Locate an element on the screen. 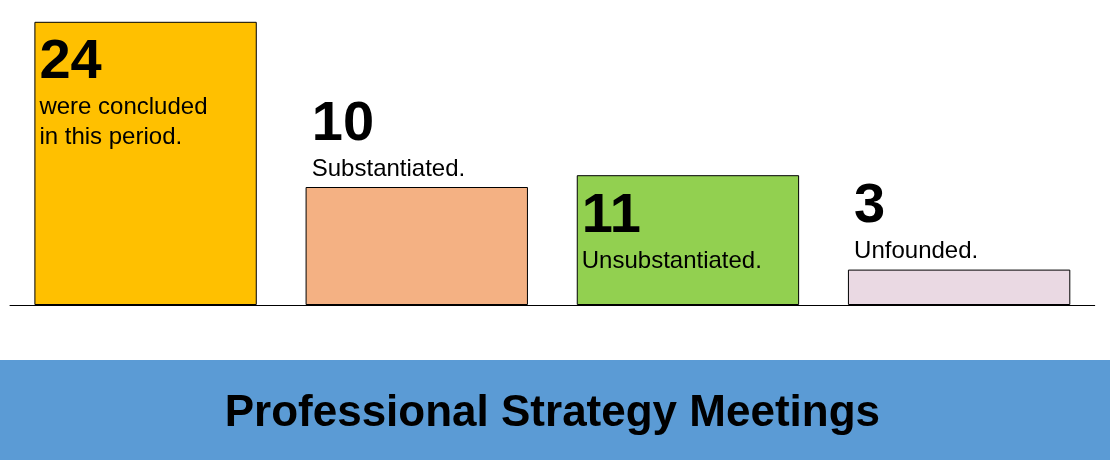 This screenshot has height=465, width=1113. x-axis-title: Professional Strategy Meetings is located at coordinates (552, 410).